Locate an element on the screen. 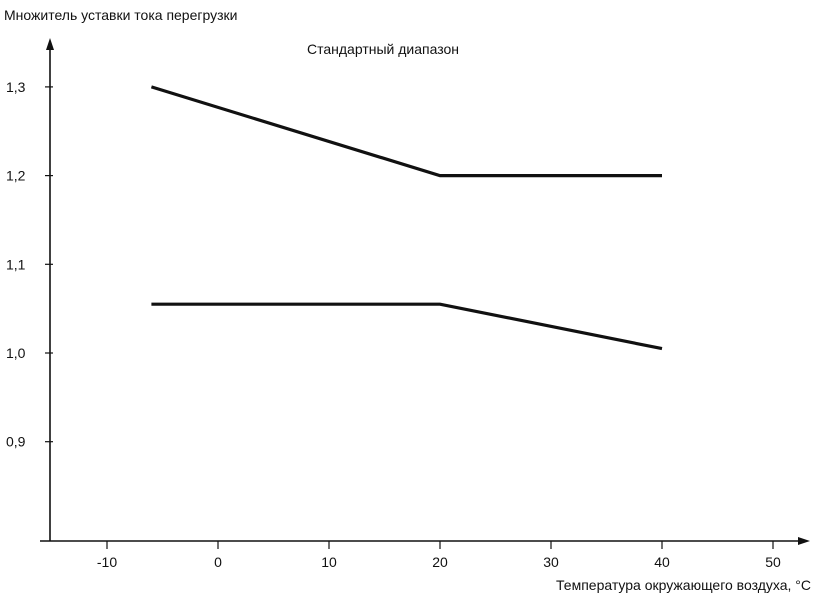 The image size is (816, 596). x-tick-label: 0 is located at coordinates (218, 562).